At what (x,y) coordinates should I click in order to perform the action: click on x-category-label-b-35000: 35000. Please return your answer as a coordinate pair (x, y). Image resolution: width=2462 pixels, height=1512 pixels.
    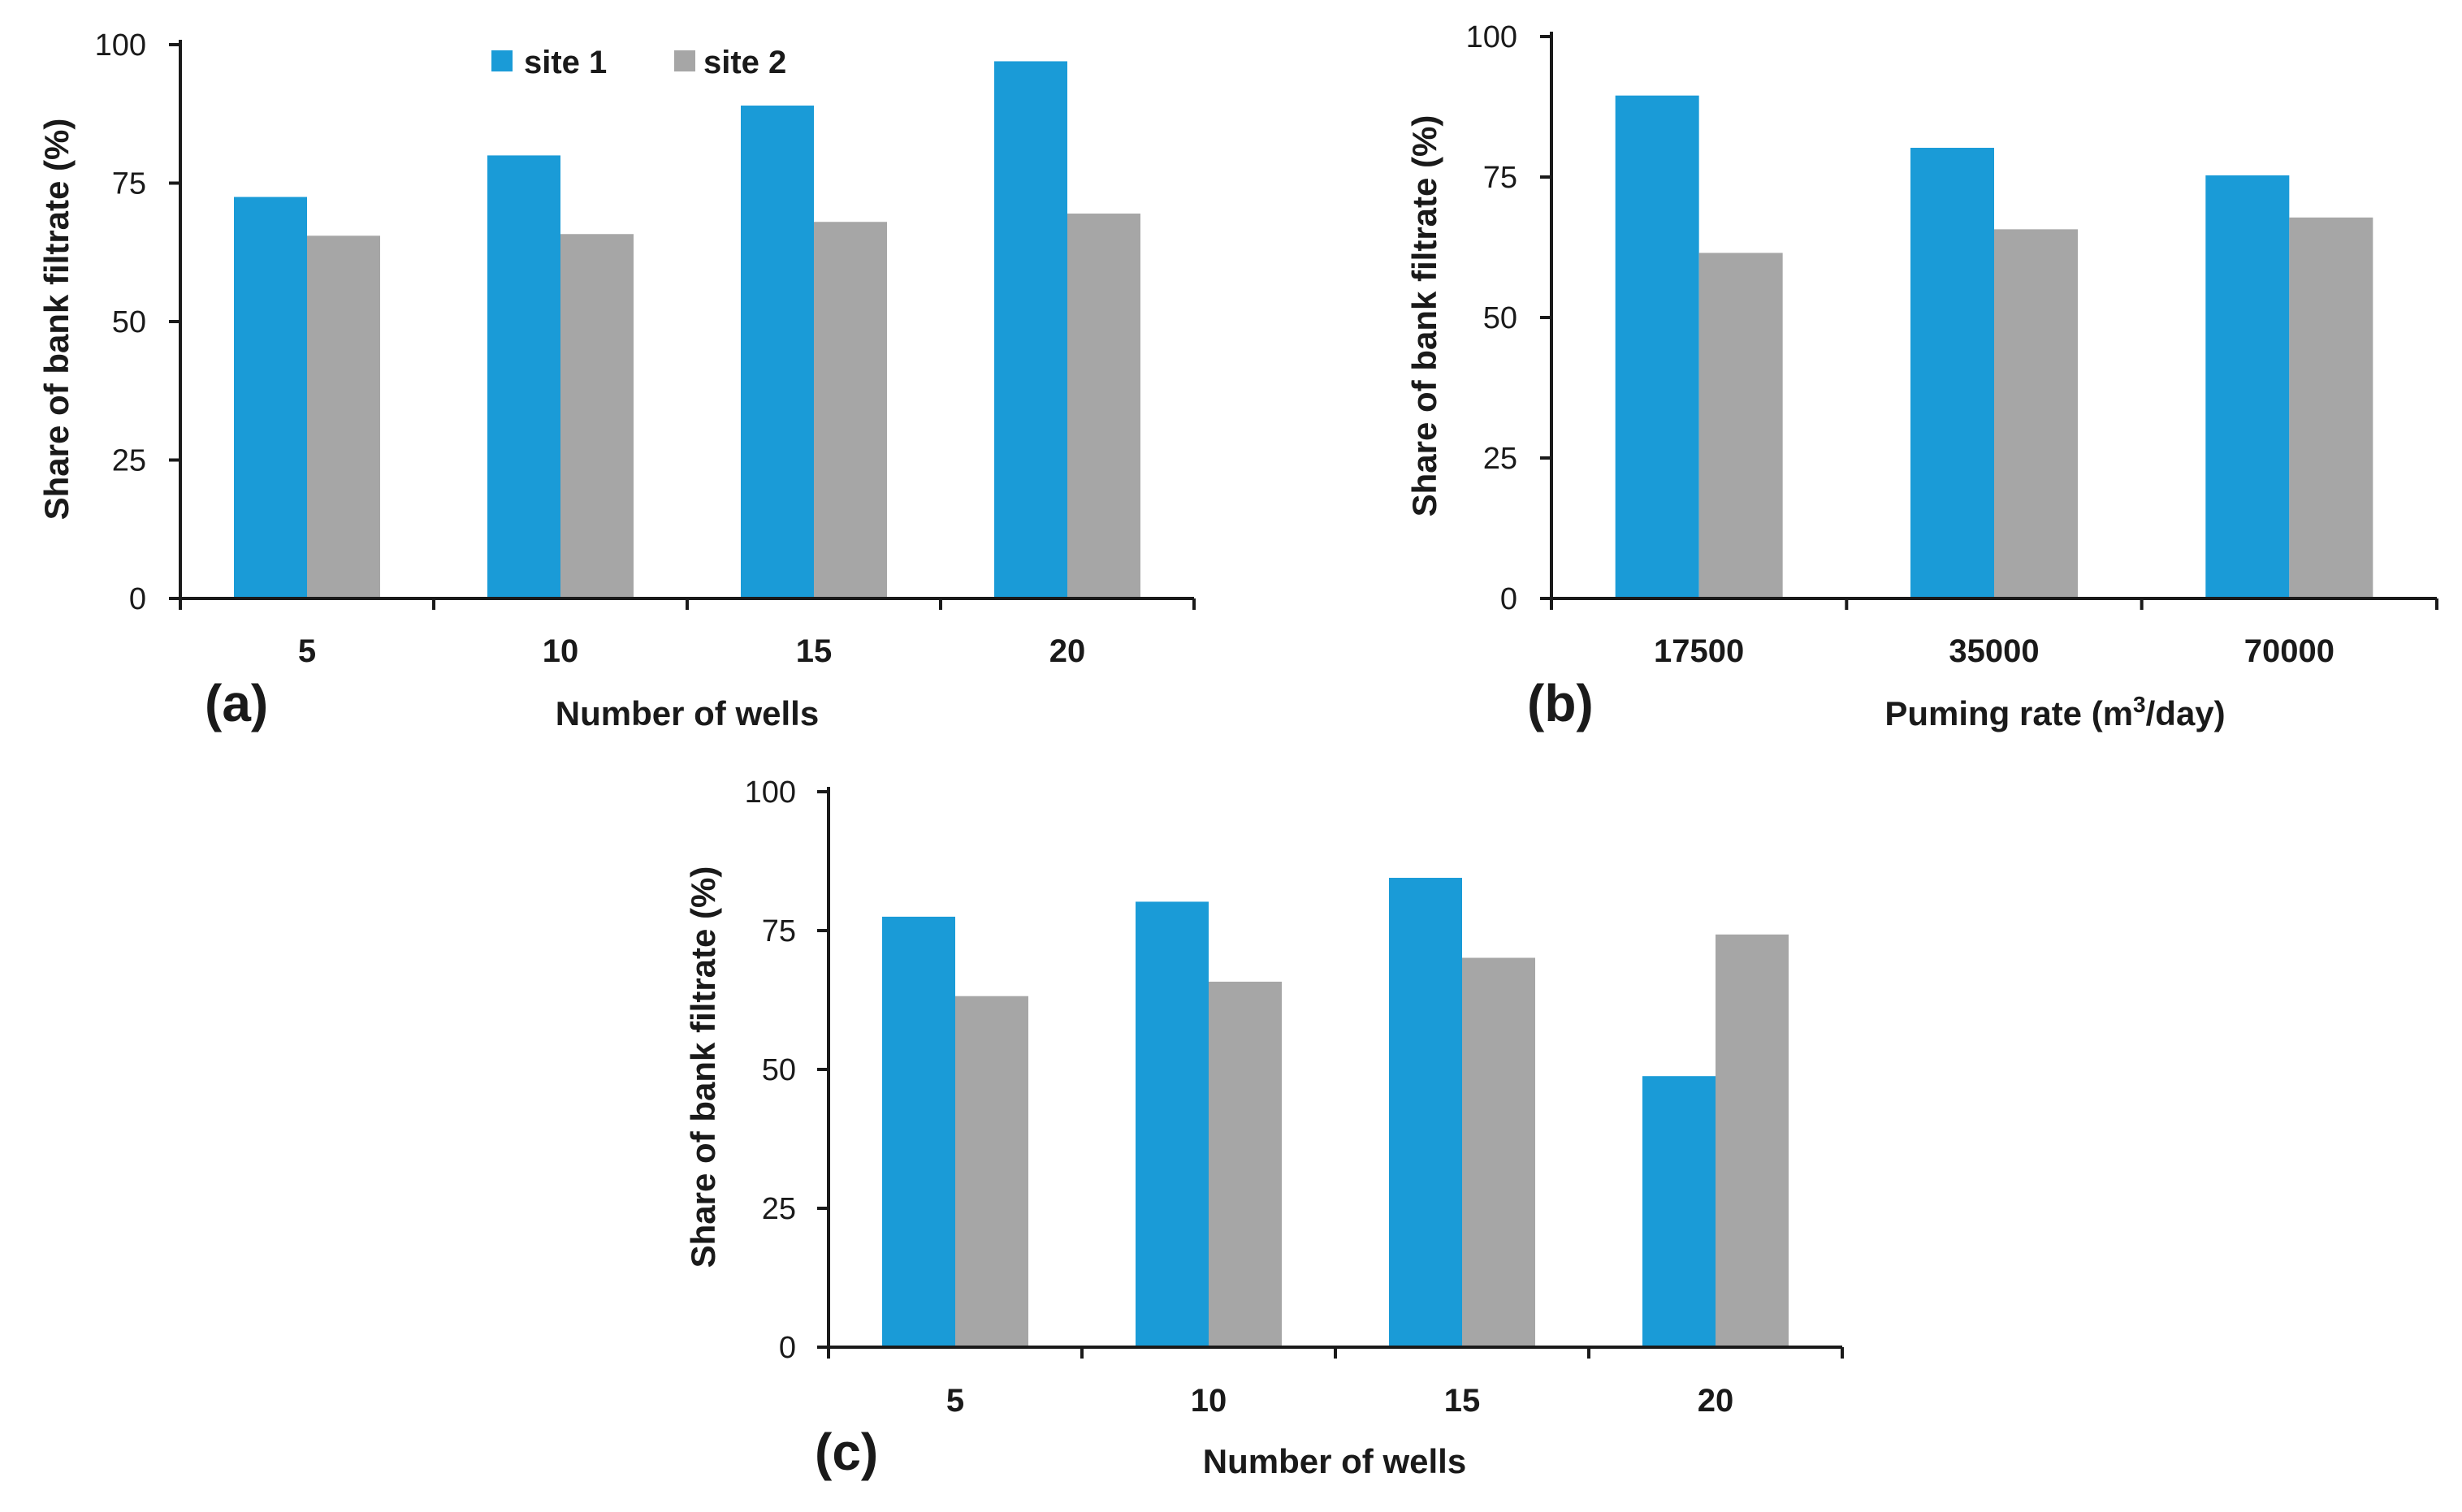
    Looking at the image, I should click on (1994, 651).